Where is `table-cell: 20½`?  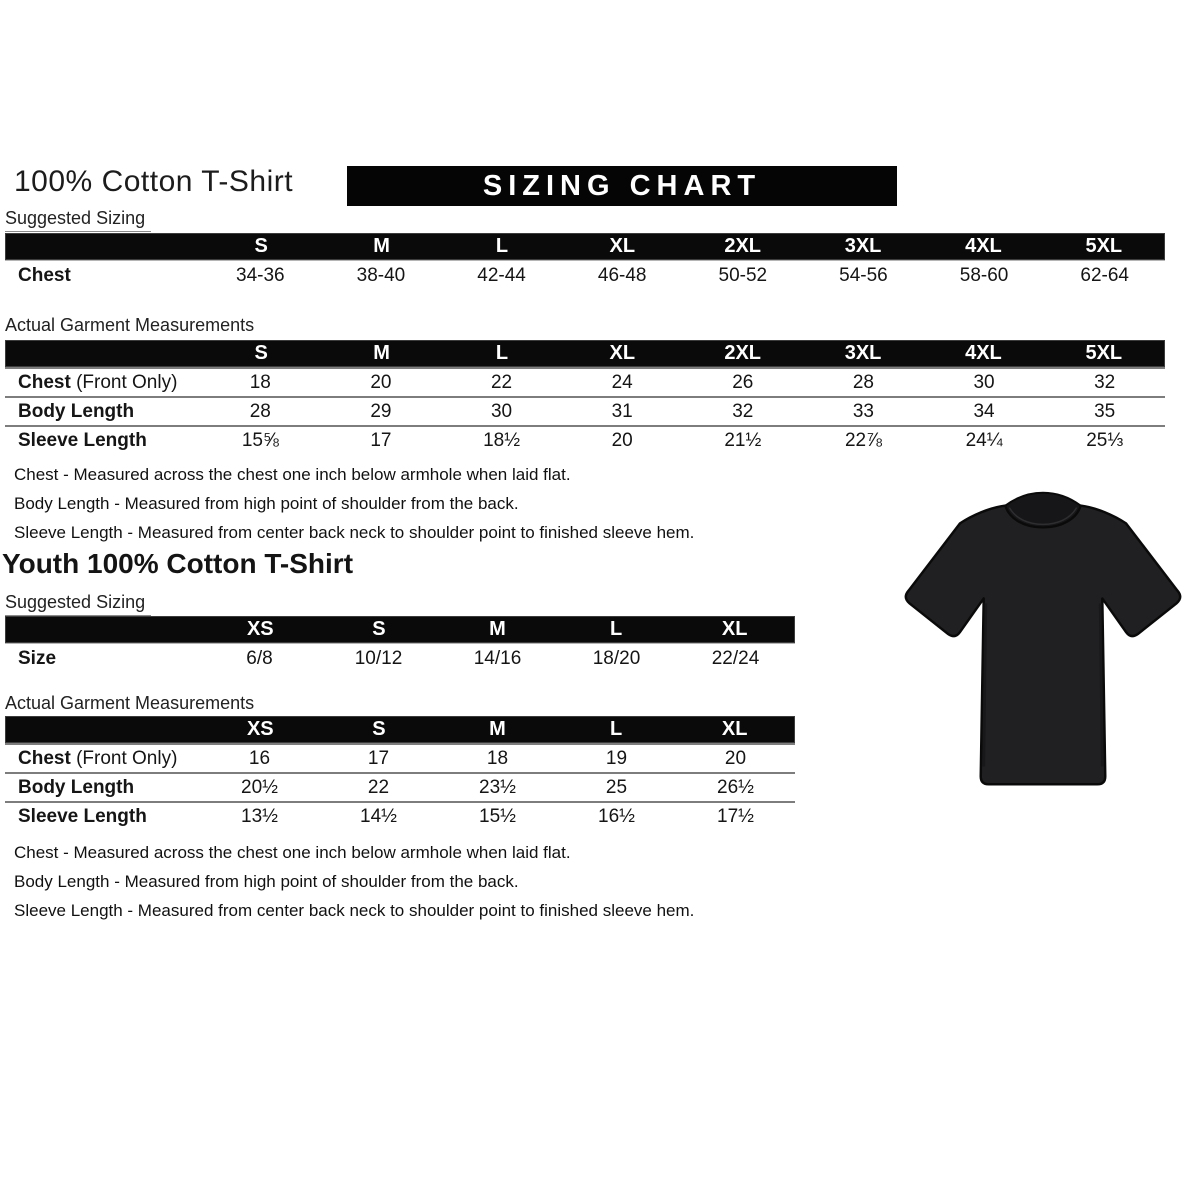 table-cell: 20½ is located at coordinates (259, 787).